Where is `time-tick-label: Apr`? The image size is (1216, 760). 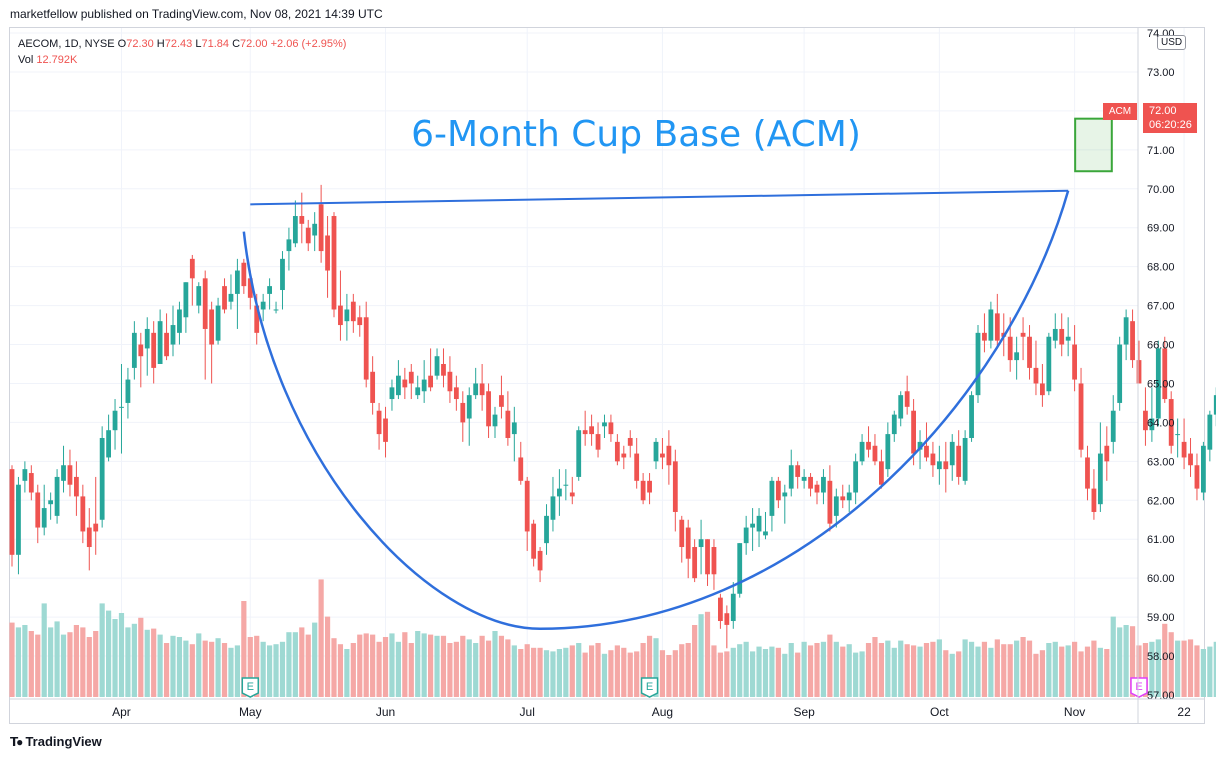
time-tick-label: Apr is located at coordinates (121, 712).